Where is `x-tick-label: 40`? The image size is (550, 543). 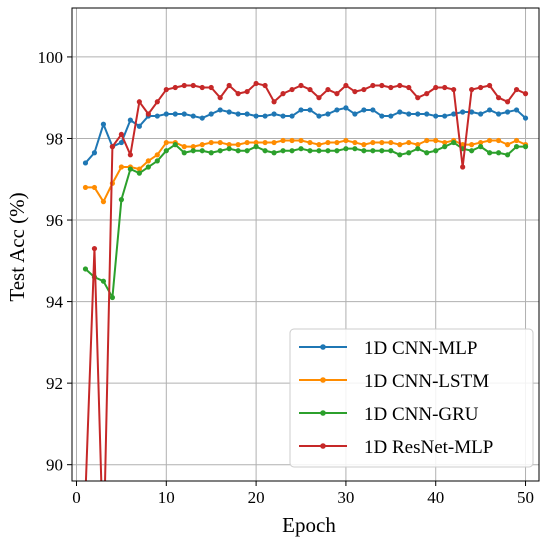
x-tick-label: 40 is located at coordinates (435, 497).